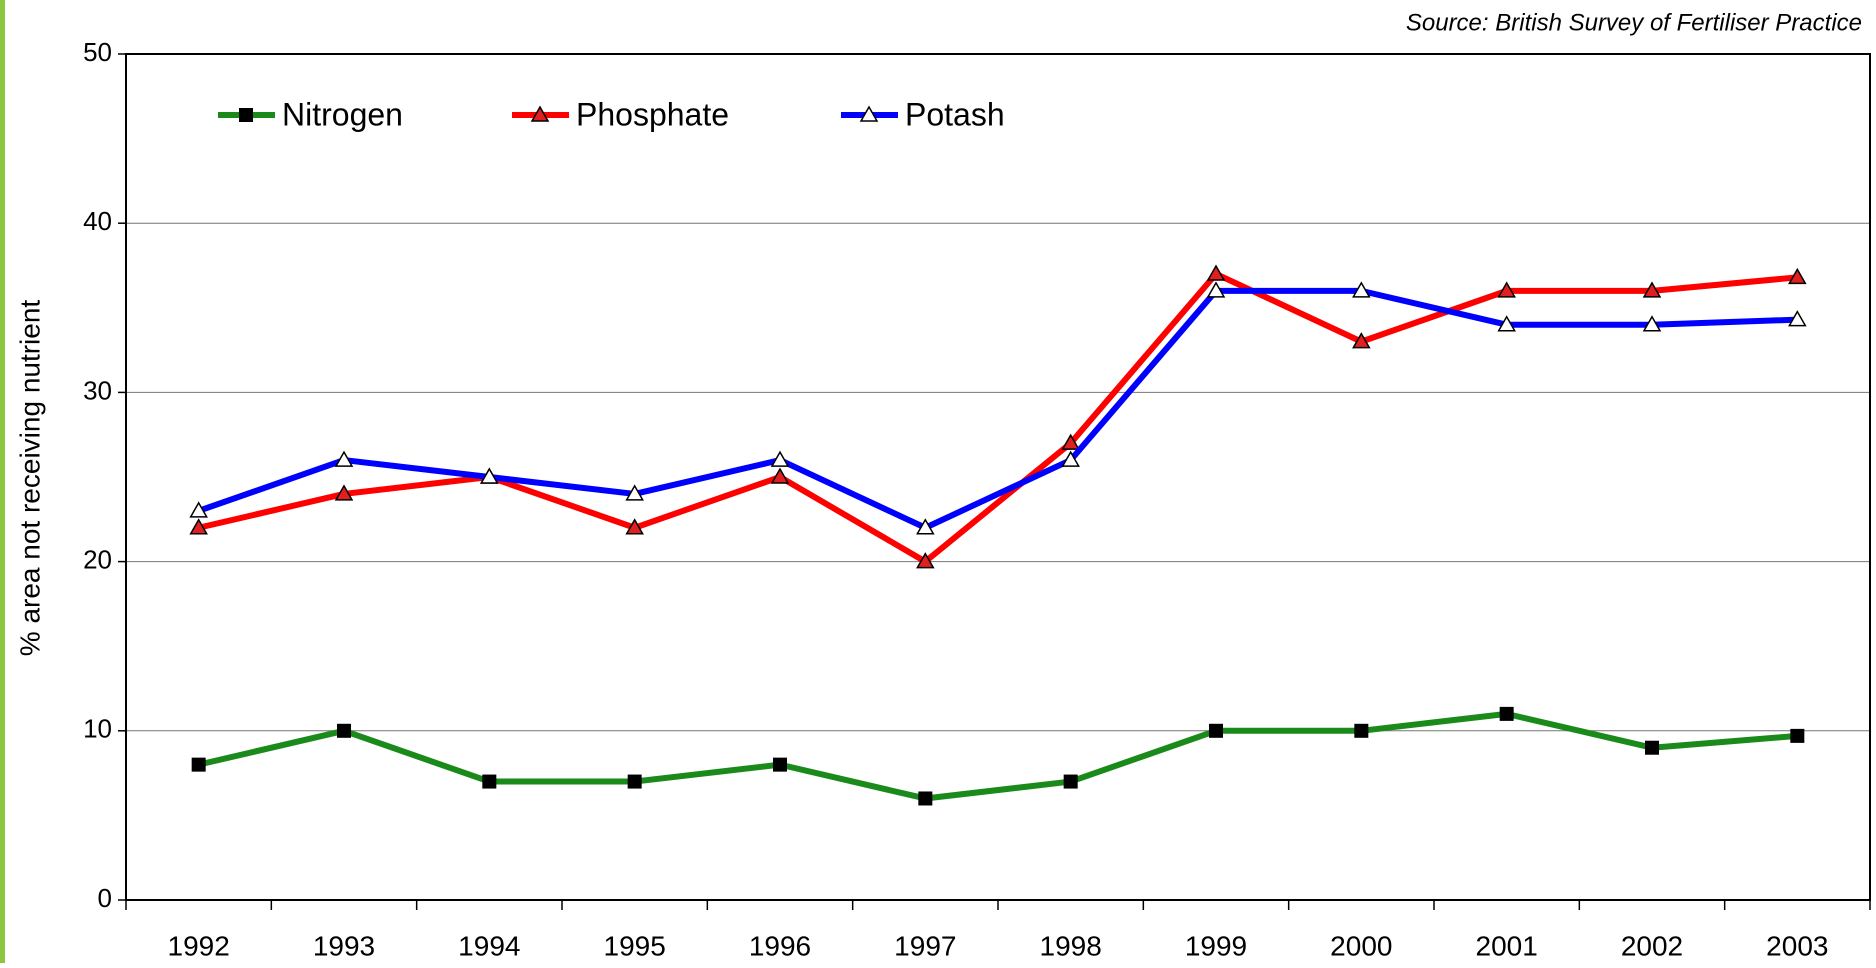  What do you see at coordinates (97, 729) in the screenshot?
I see `y-tick-label: 10` at bounding box center [97, 729].